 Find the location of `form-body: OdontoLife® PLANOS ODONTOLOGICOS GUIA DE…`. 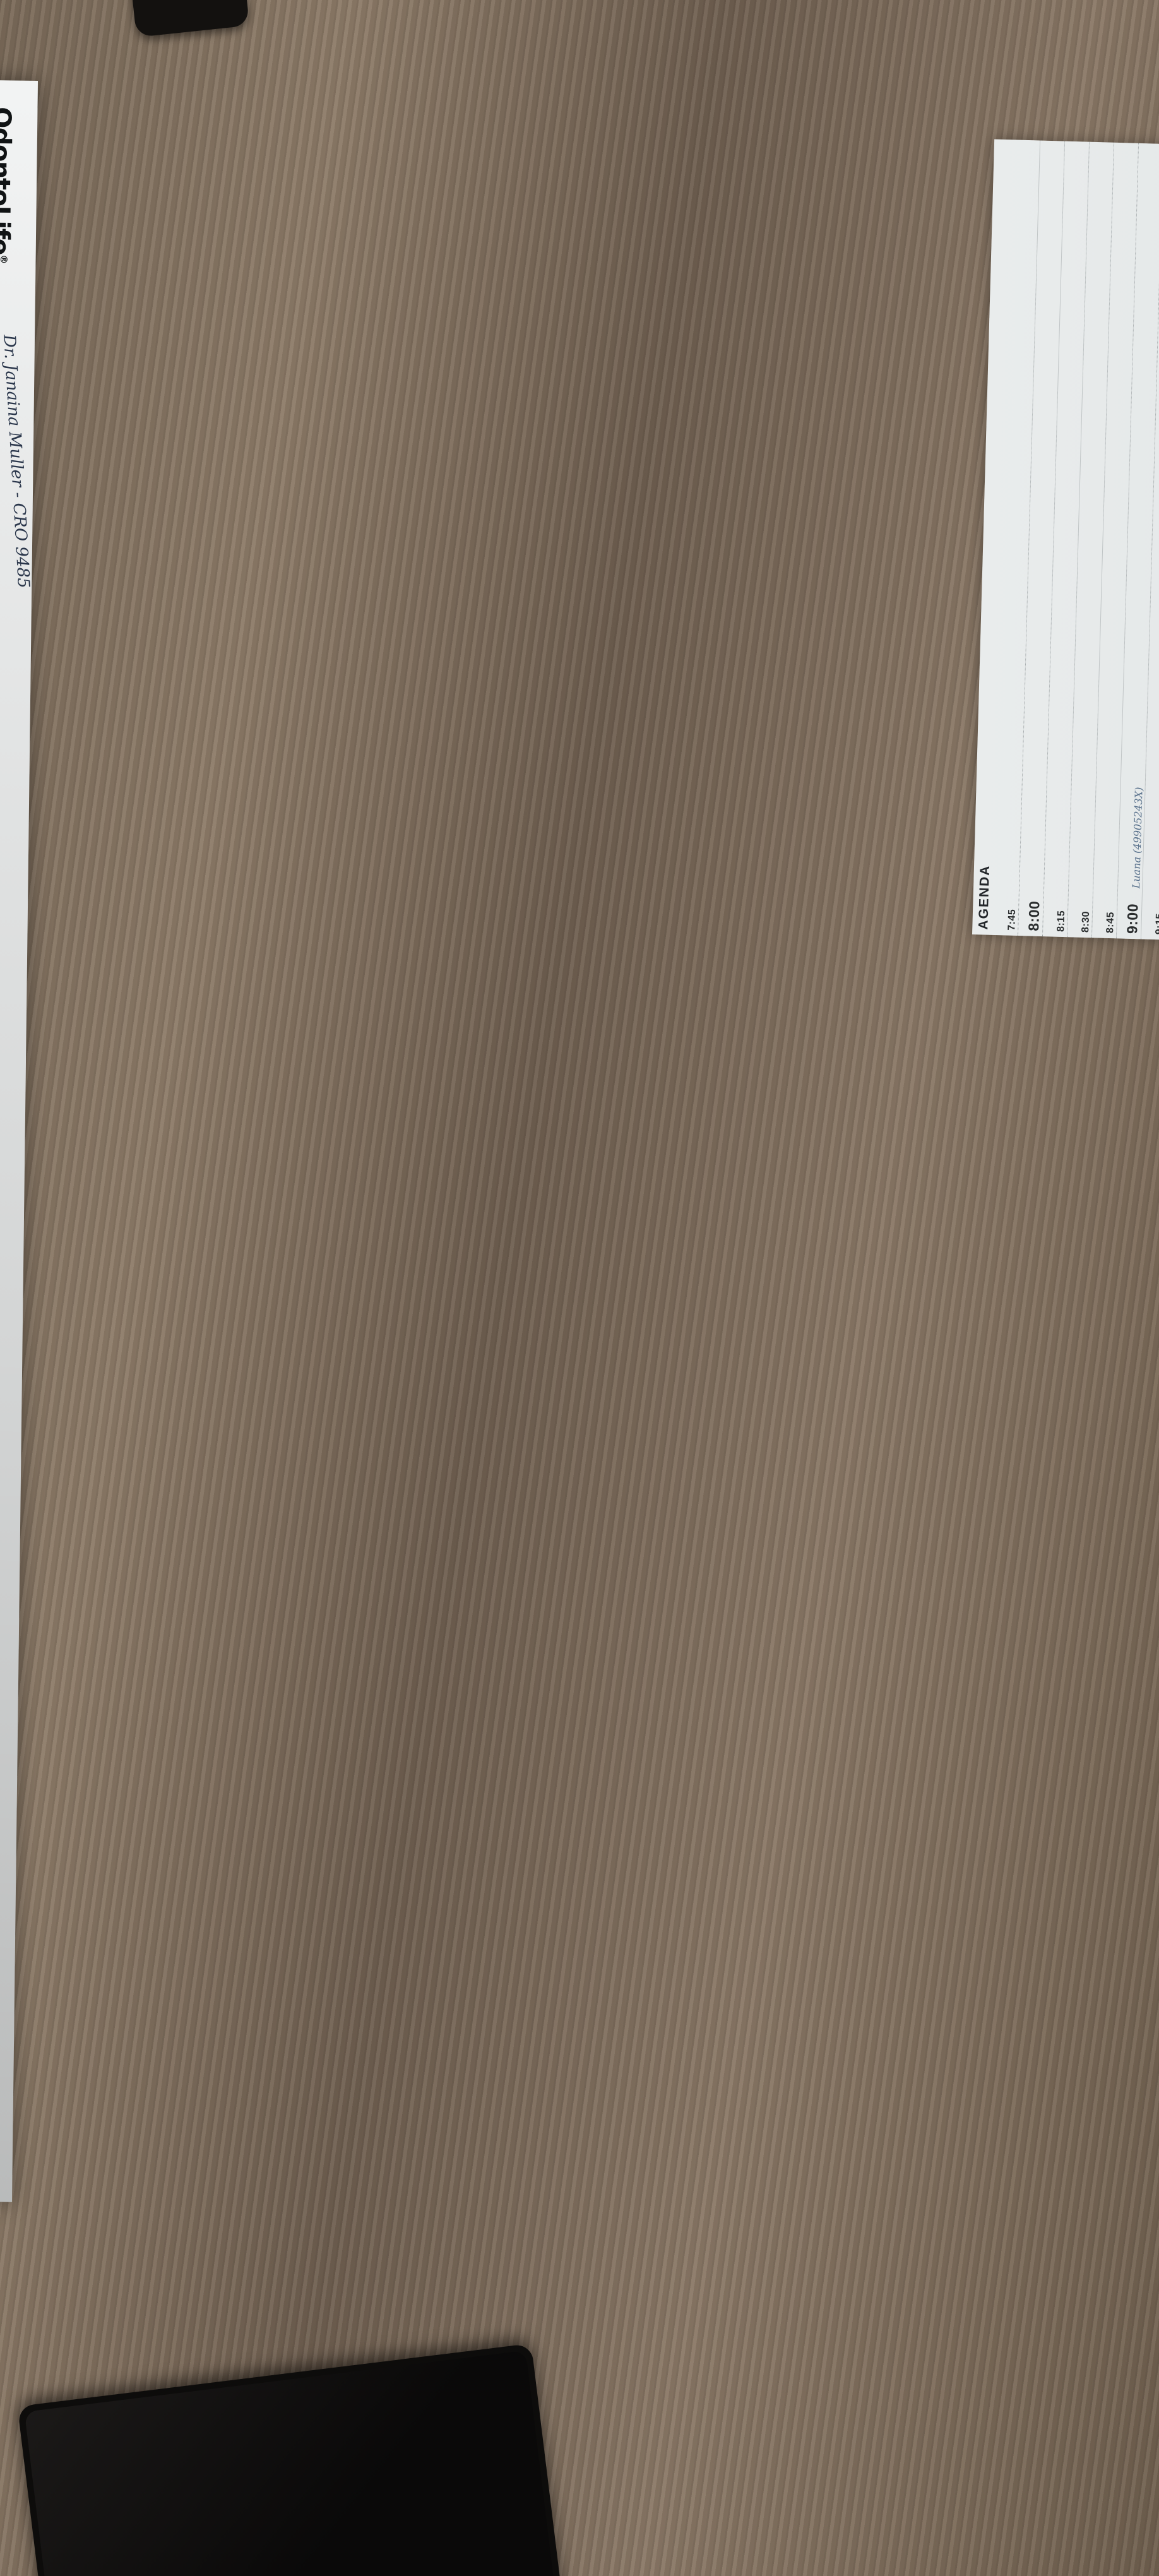

form-body: OdontoLife® PLANOS ODONTOLOGICOS GUIA DE… is located at coordinates (17, 1137).